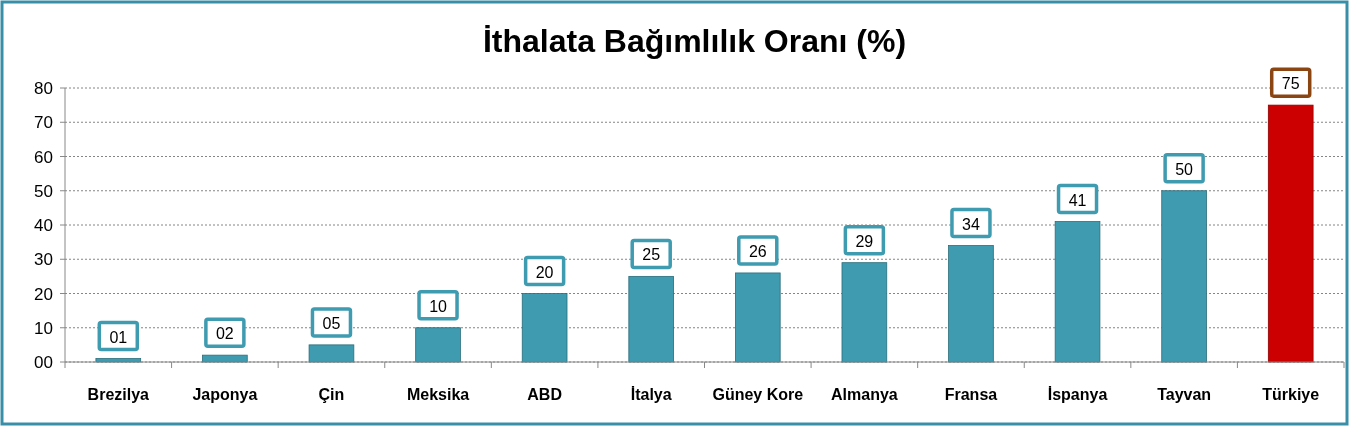  I want to click on x-tick-label: Türkiye, so click(1291, 394).